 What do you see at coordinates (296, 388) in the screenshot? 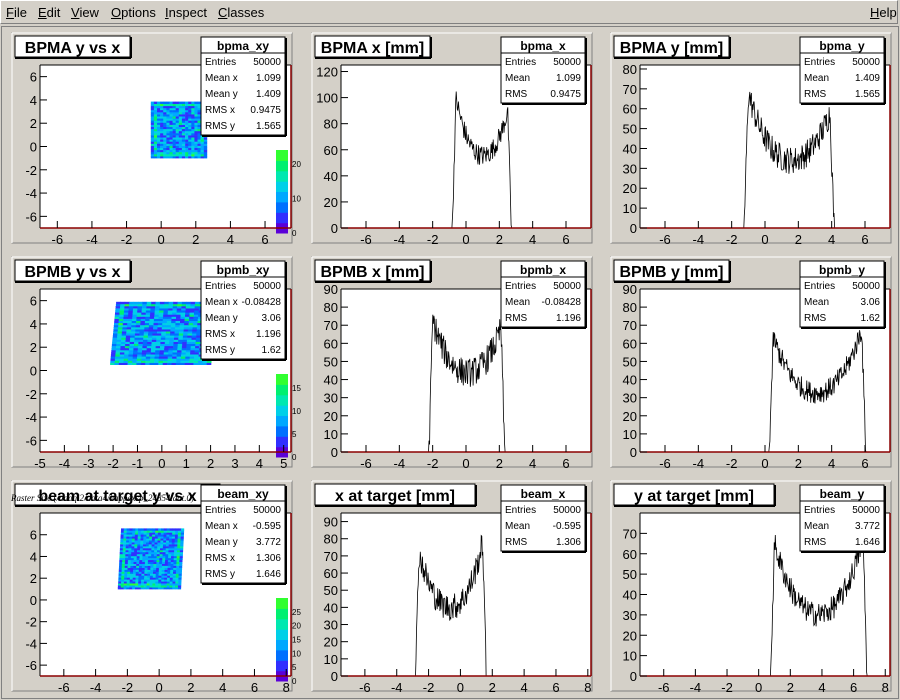
I see `bpmb_xy-colorbar-tick-15: 15` at bounding box center [296, 388].